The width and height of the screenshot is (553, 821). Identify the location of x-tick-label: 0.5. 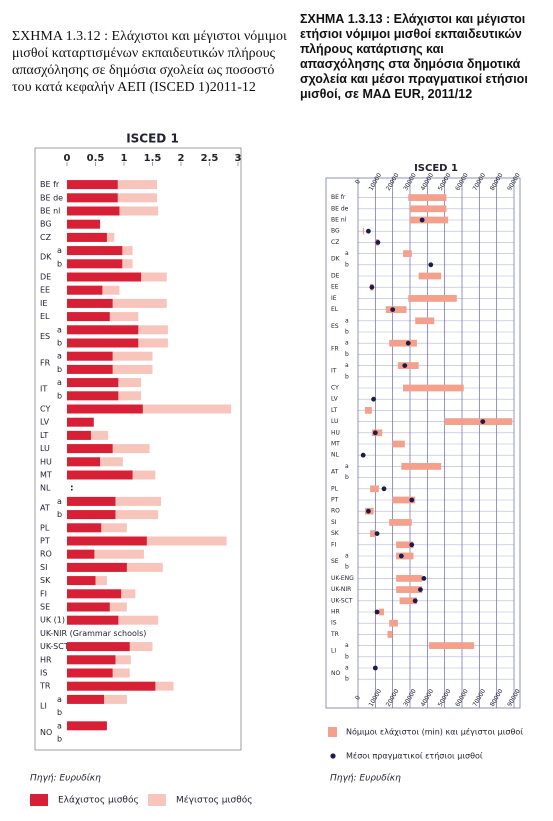
(96, 158).